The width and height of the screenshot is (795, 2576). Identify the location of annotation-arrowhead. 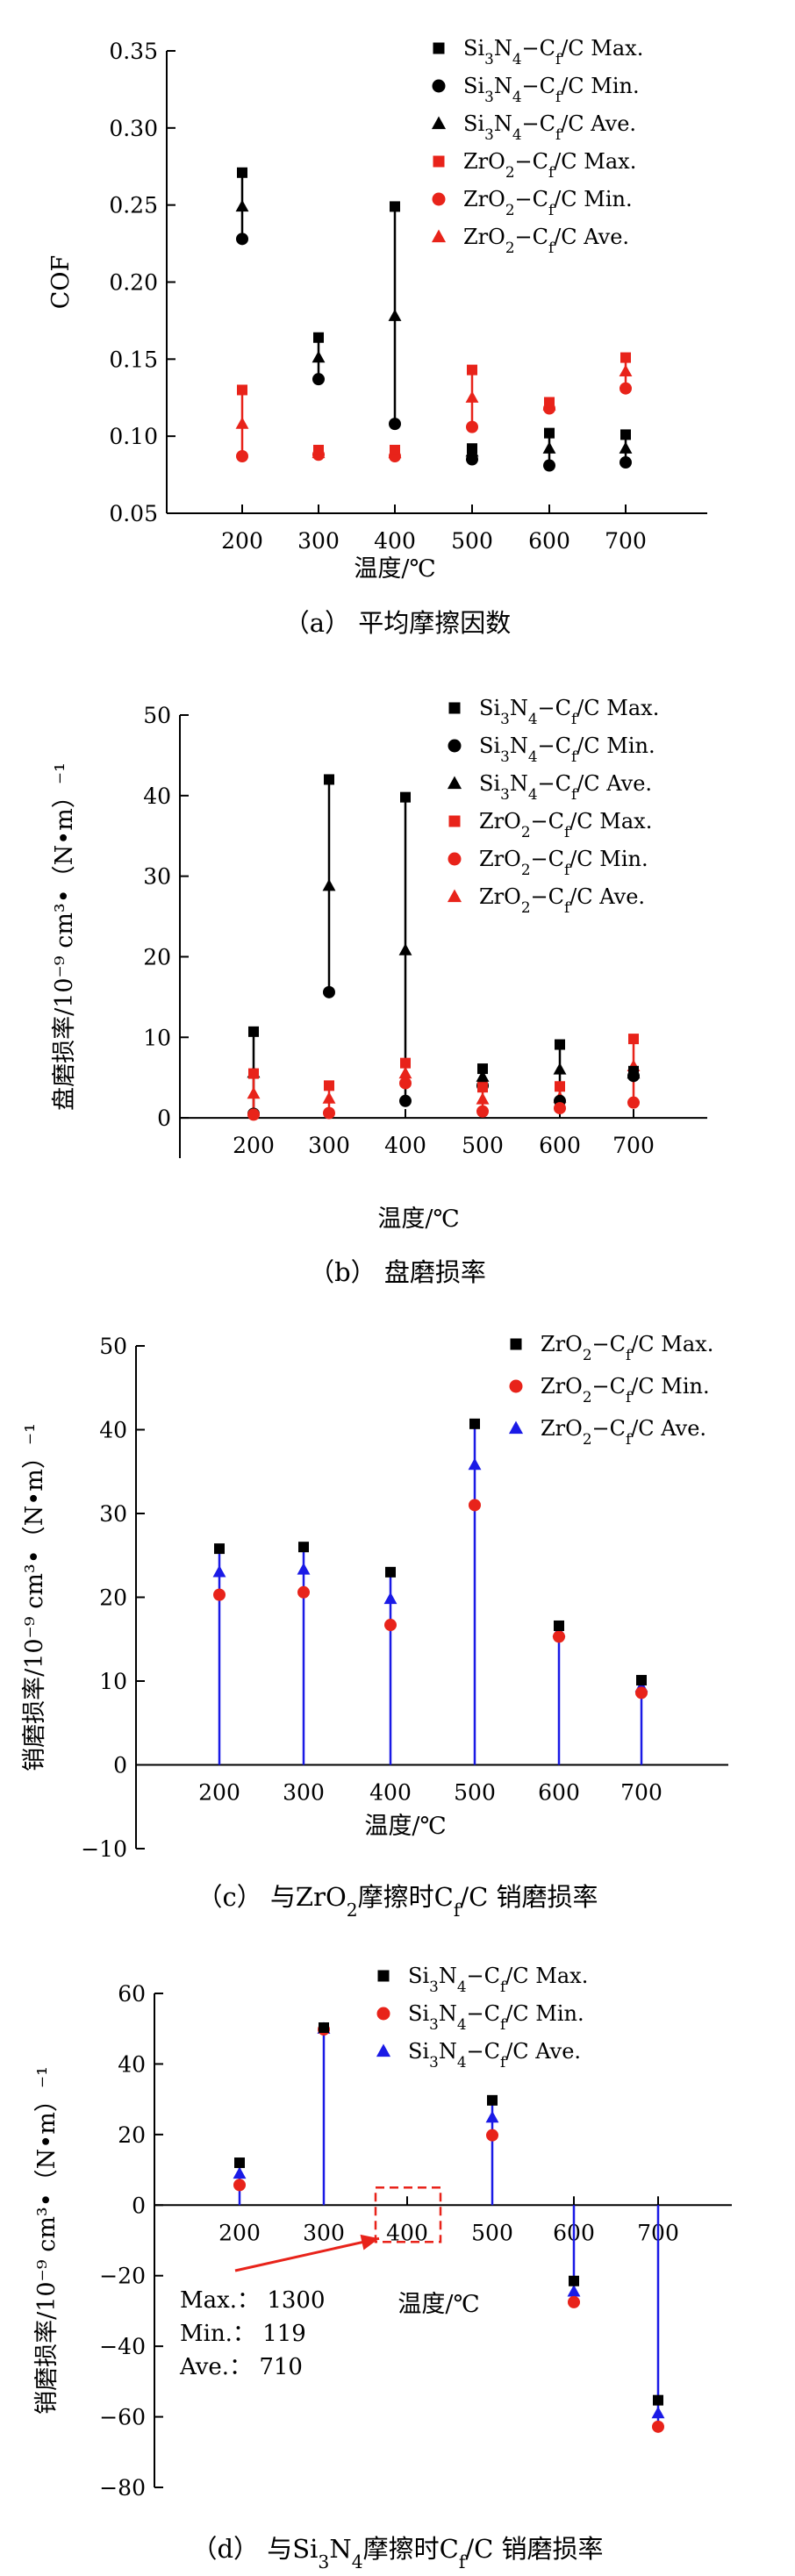
(369, 2242).